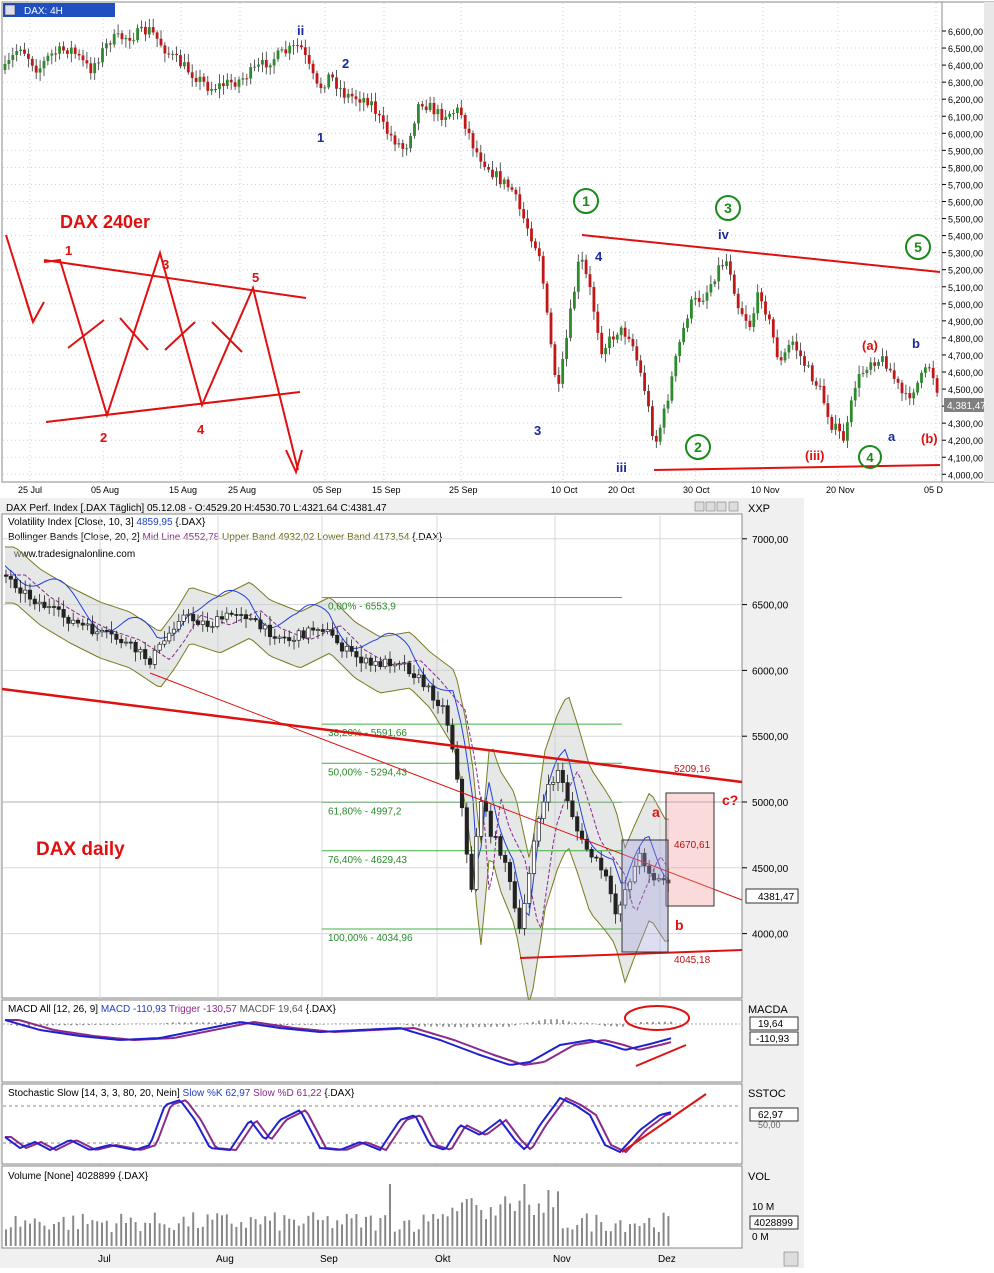 The height and width of the screenshot is (1273, 994). Describe the element at coordinates (667, 1259) in the screenshot. I see `month-label: Dez` at that location.